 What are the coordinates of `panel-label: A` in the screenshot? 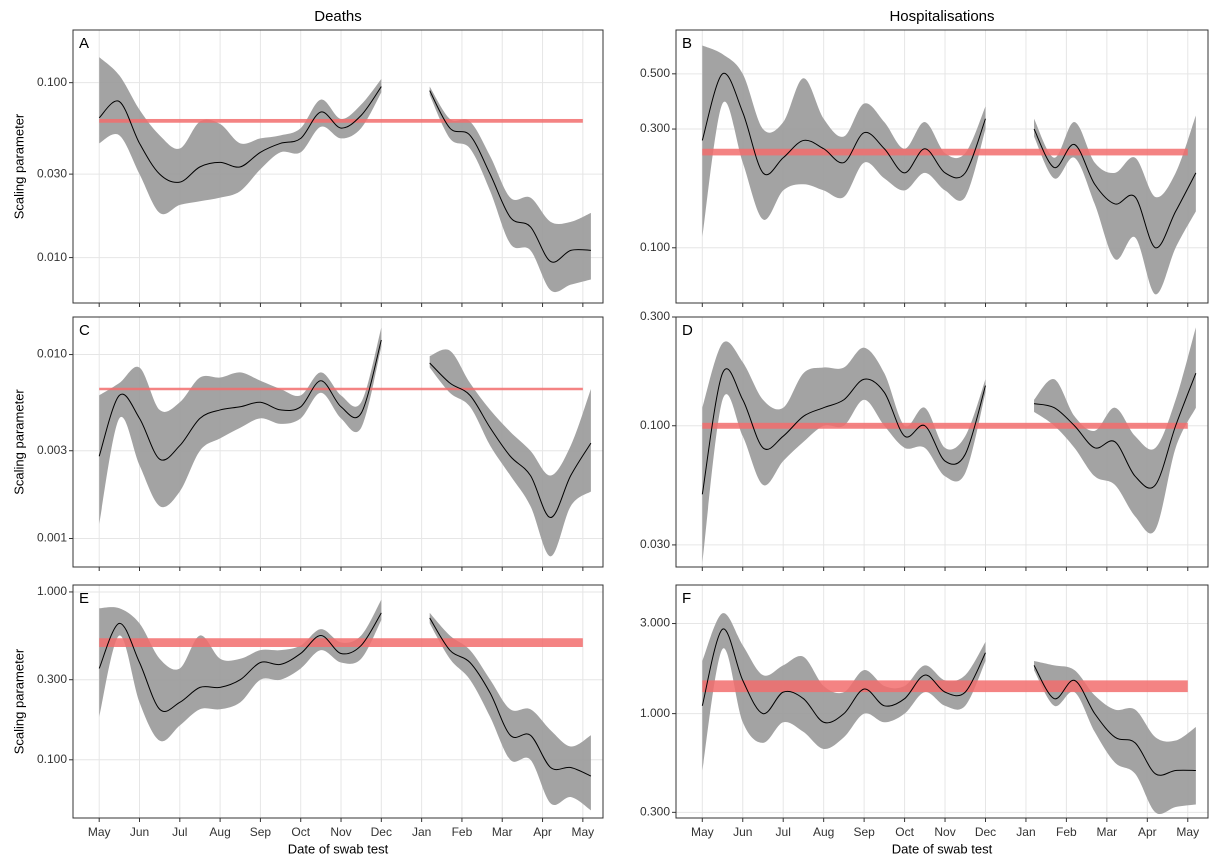 It's located at (84, 43).